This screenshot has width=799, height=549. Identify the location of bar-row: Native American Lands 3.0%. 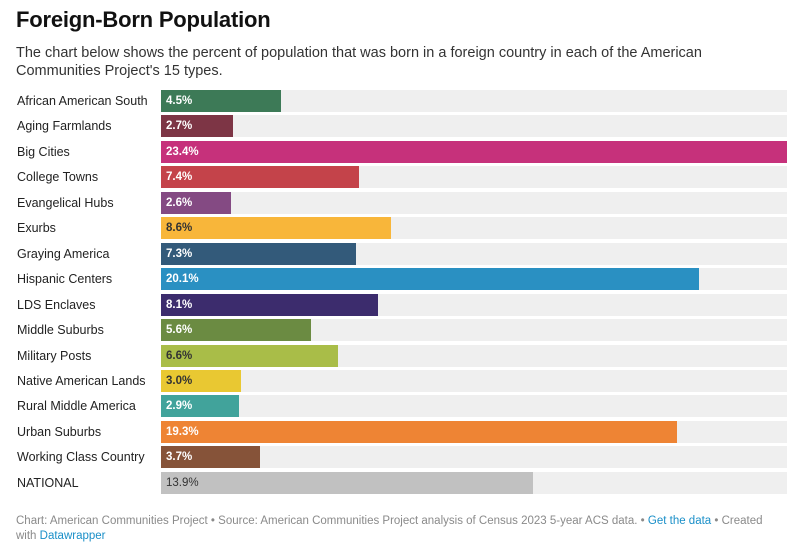
(399, 381).